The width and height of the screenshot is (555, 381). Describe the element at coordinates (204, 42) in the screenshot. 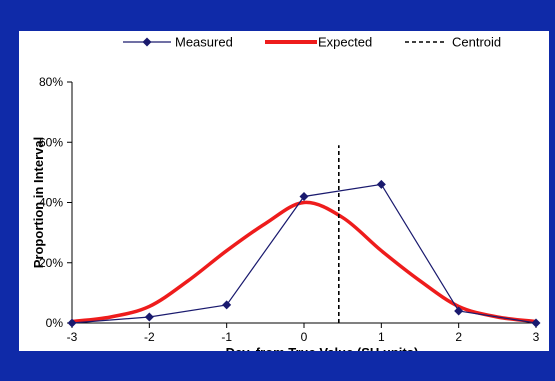

I see `legend-measured-label: Measured` at that location.